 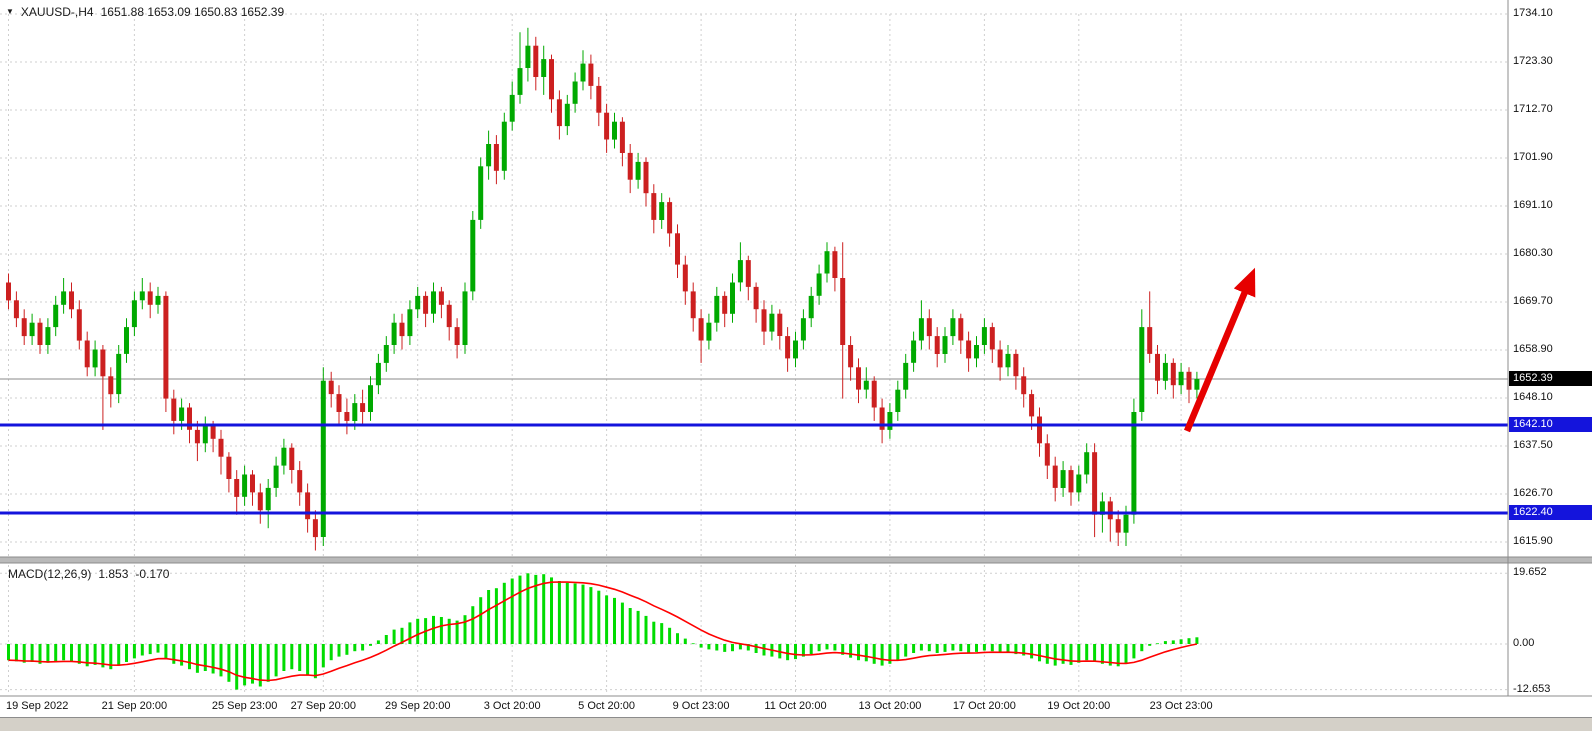 I want to click on macd-main-value: 1.853, so click(x=113, y=574).